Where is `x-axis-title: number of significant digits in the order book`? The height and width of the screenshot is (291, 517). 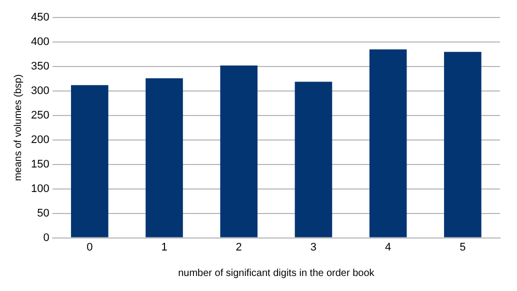 x-axis-title: number of significant digits in the order book is located at coordinates (277, 273).